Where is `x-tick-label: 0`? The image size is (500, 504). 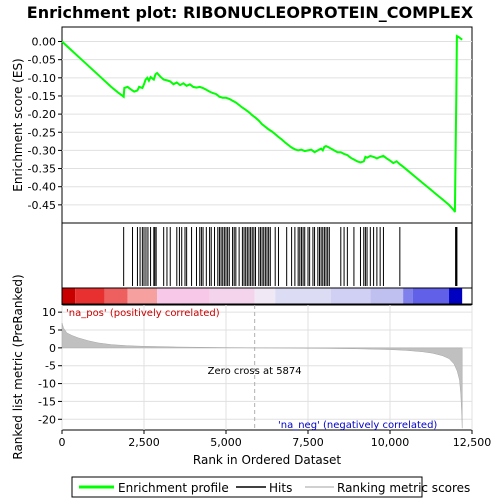
x-tick-label: 0 is located at coordinates (62, 442).